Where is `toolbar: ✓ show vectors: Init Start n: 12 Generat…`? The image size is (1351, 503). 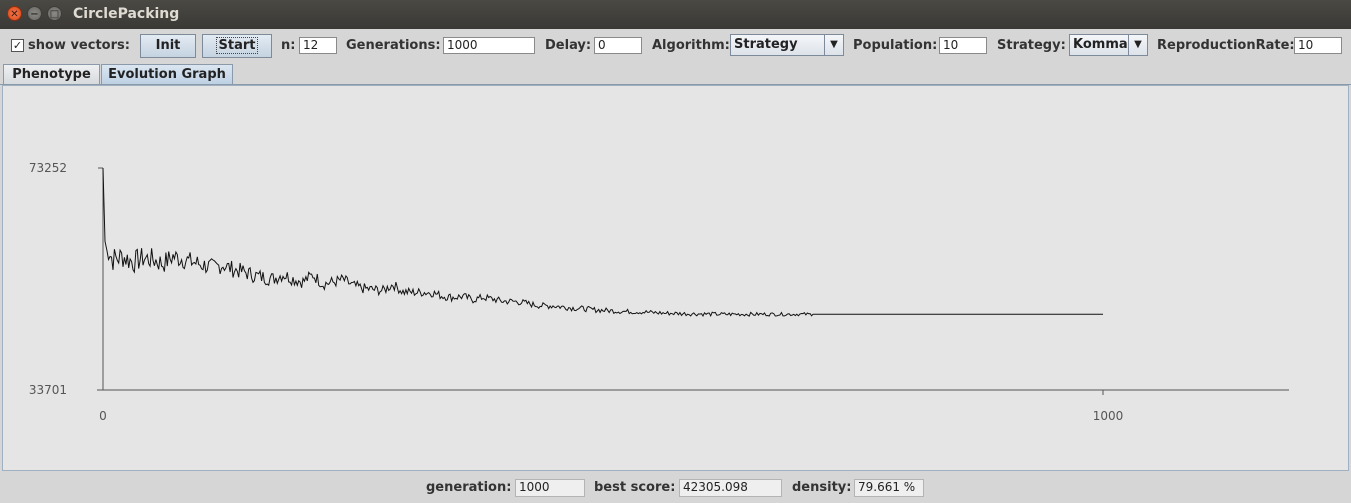
toolbar: ✓ show vectors: Init Start n: 12 Generat… is located at coordinates (675, 45).